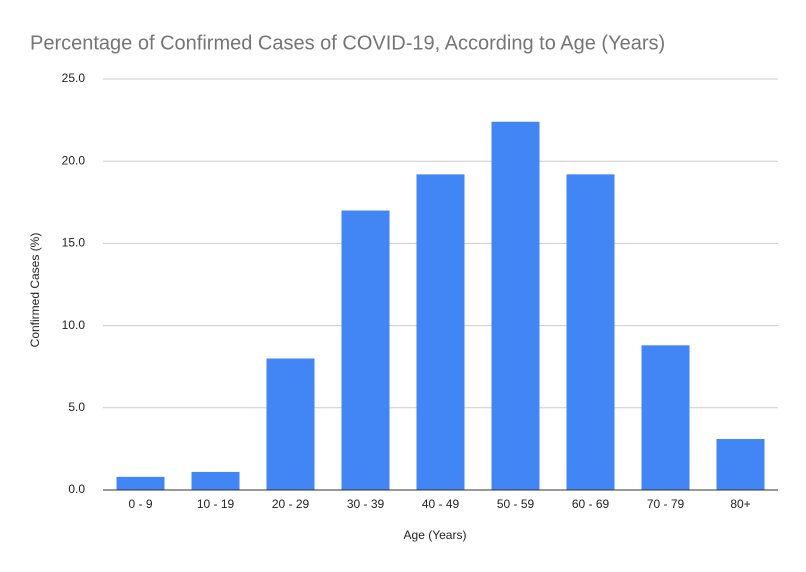  I want to click on y-tick-label: 25.0, so click(74, 78).